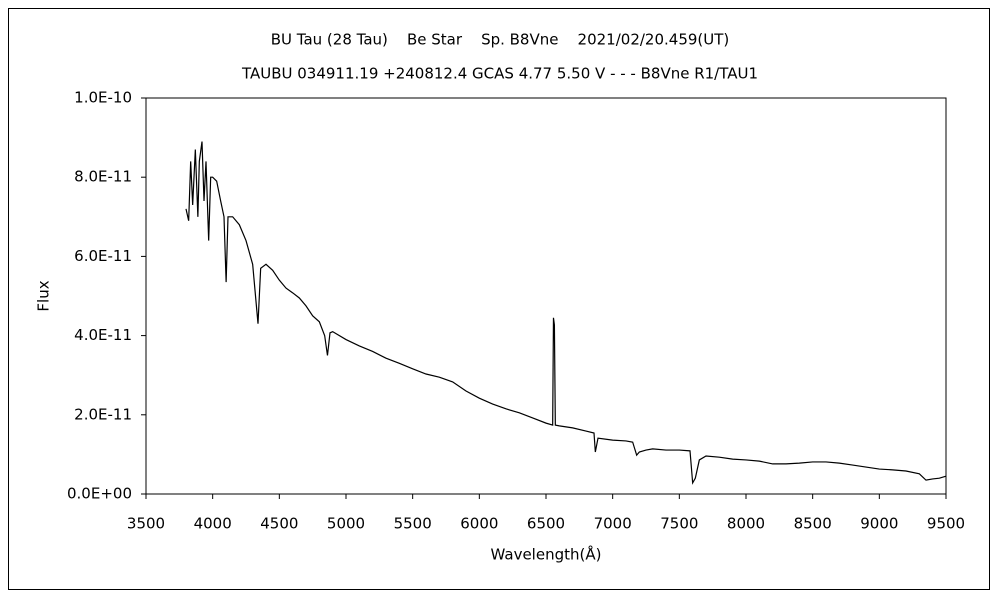 This screenshot has height=600, width=1000. What do you see at coordinates (279, 524) in the screenshot?
I see `x-tick-label: 4500` at bounding box center [279, 524].